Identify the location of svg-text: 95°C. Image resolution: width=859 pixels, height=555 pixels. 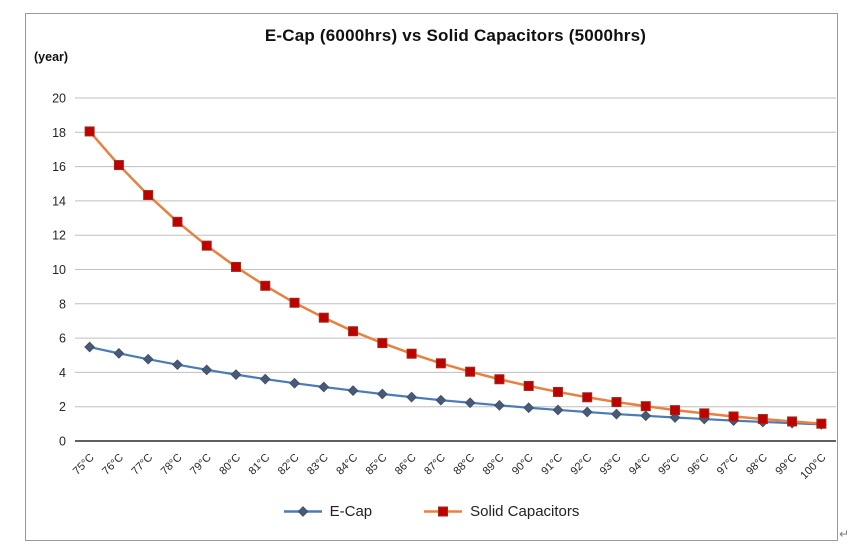
(669, 465).